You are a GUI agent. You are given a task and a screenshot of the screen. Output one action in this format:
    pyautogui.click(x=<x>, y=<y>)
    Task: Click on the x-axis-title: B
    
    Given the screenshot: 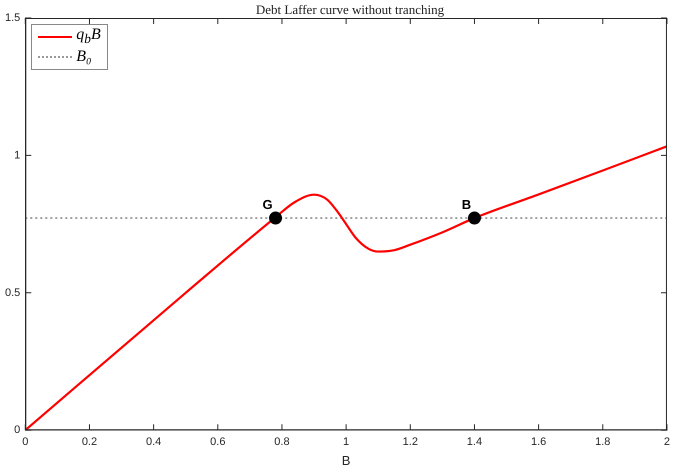 What is the action you would take?
    pyautogui.click(x=346, y=460)
    